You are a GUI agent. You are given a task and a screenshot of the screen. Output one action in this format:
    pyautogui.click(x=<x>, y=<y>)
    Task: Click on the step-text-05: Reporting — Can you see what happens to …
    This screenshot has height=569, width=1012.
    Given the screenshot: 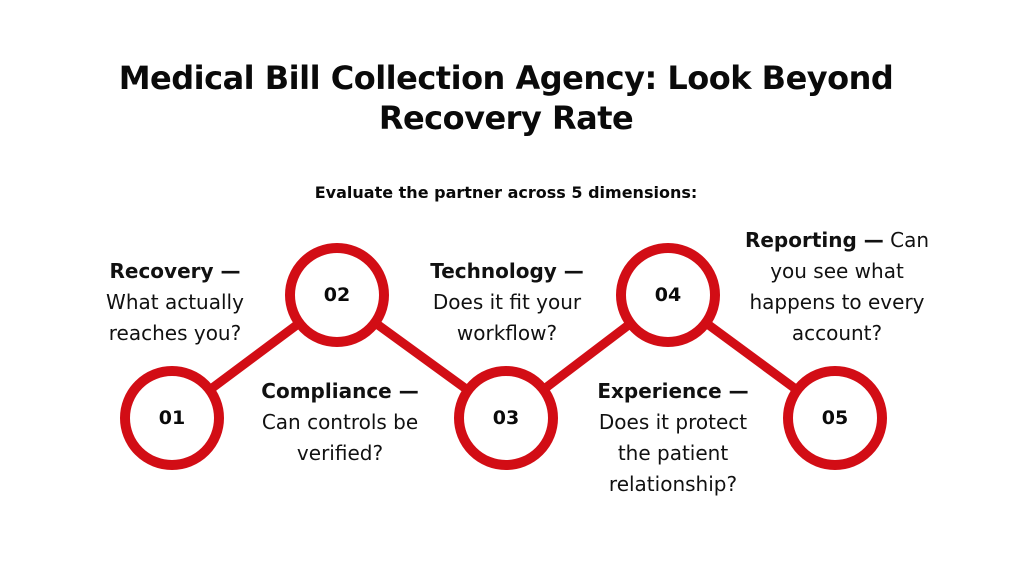 What is the action you would take?
    pyautogui.click(x=837, y=287)
    